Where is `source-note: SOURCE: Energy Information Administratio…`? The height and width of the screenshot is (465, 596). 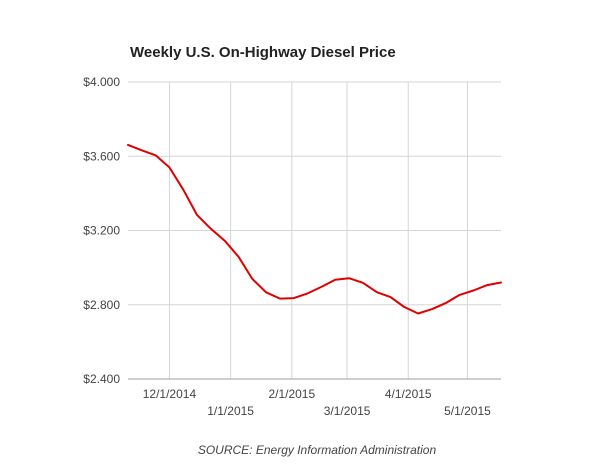
source-note: SOURCE: Energy Information Administratio… is located at coordinates (317, 450).